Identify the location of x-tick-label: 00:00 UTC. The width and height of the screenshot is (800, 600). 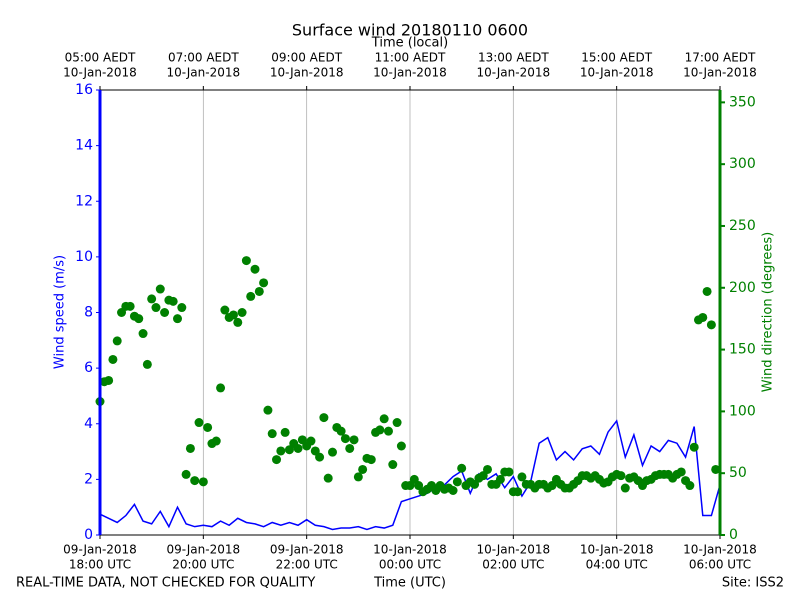
(410, 565).